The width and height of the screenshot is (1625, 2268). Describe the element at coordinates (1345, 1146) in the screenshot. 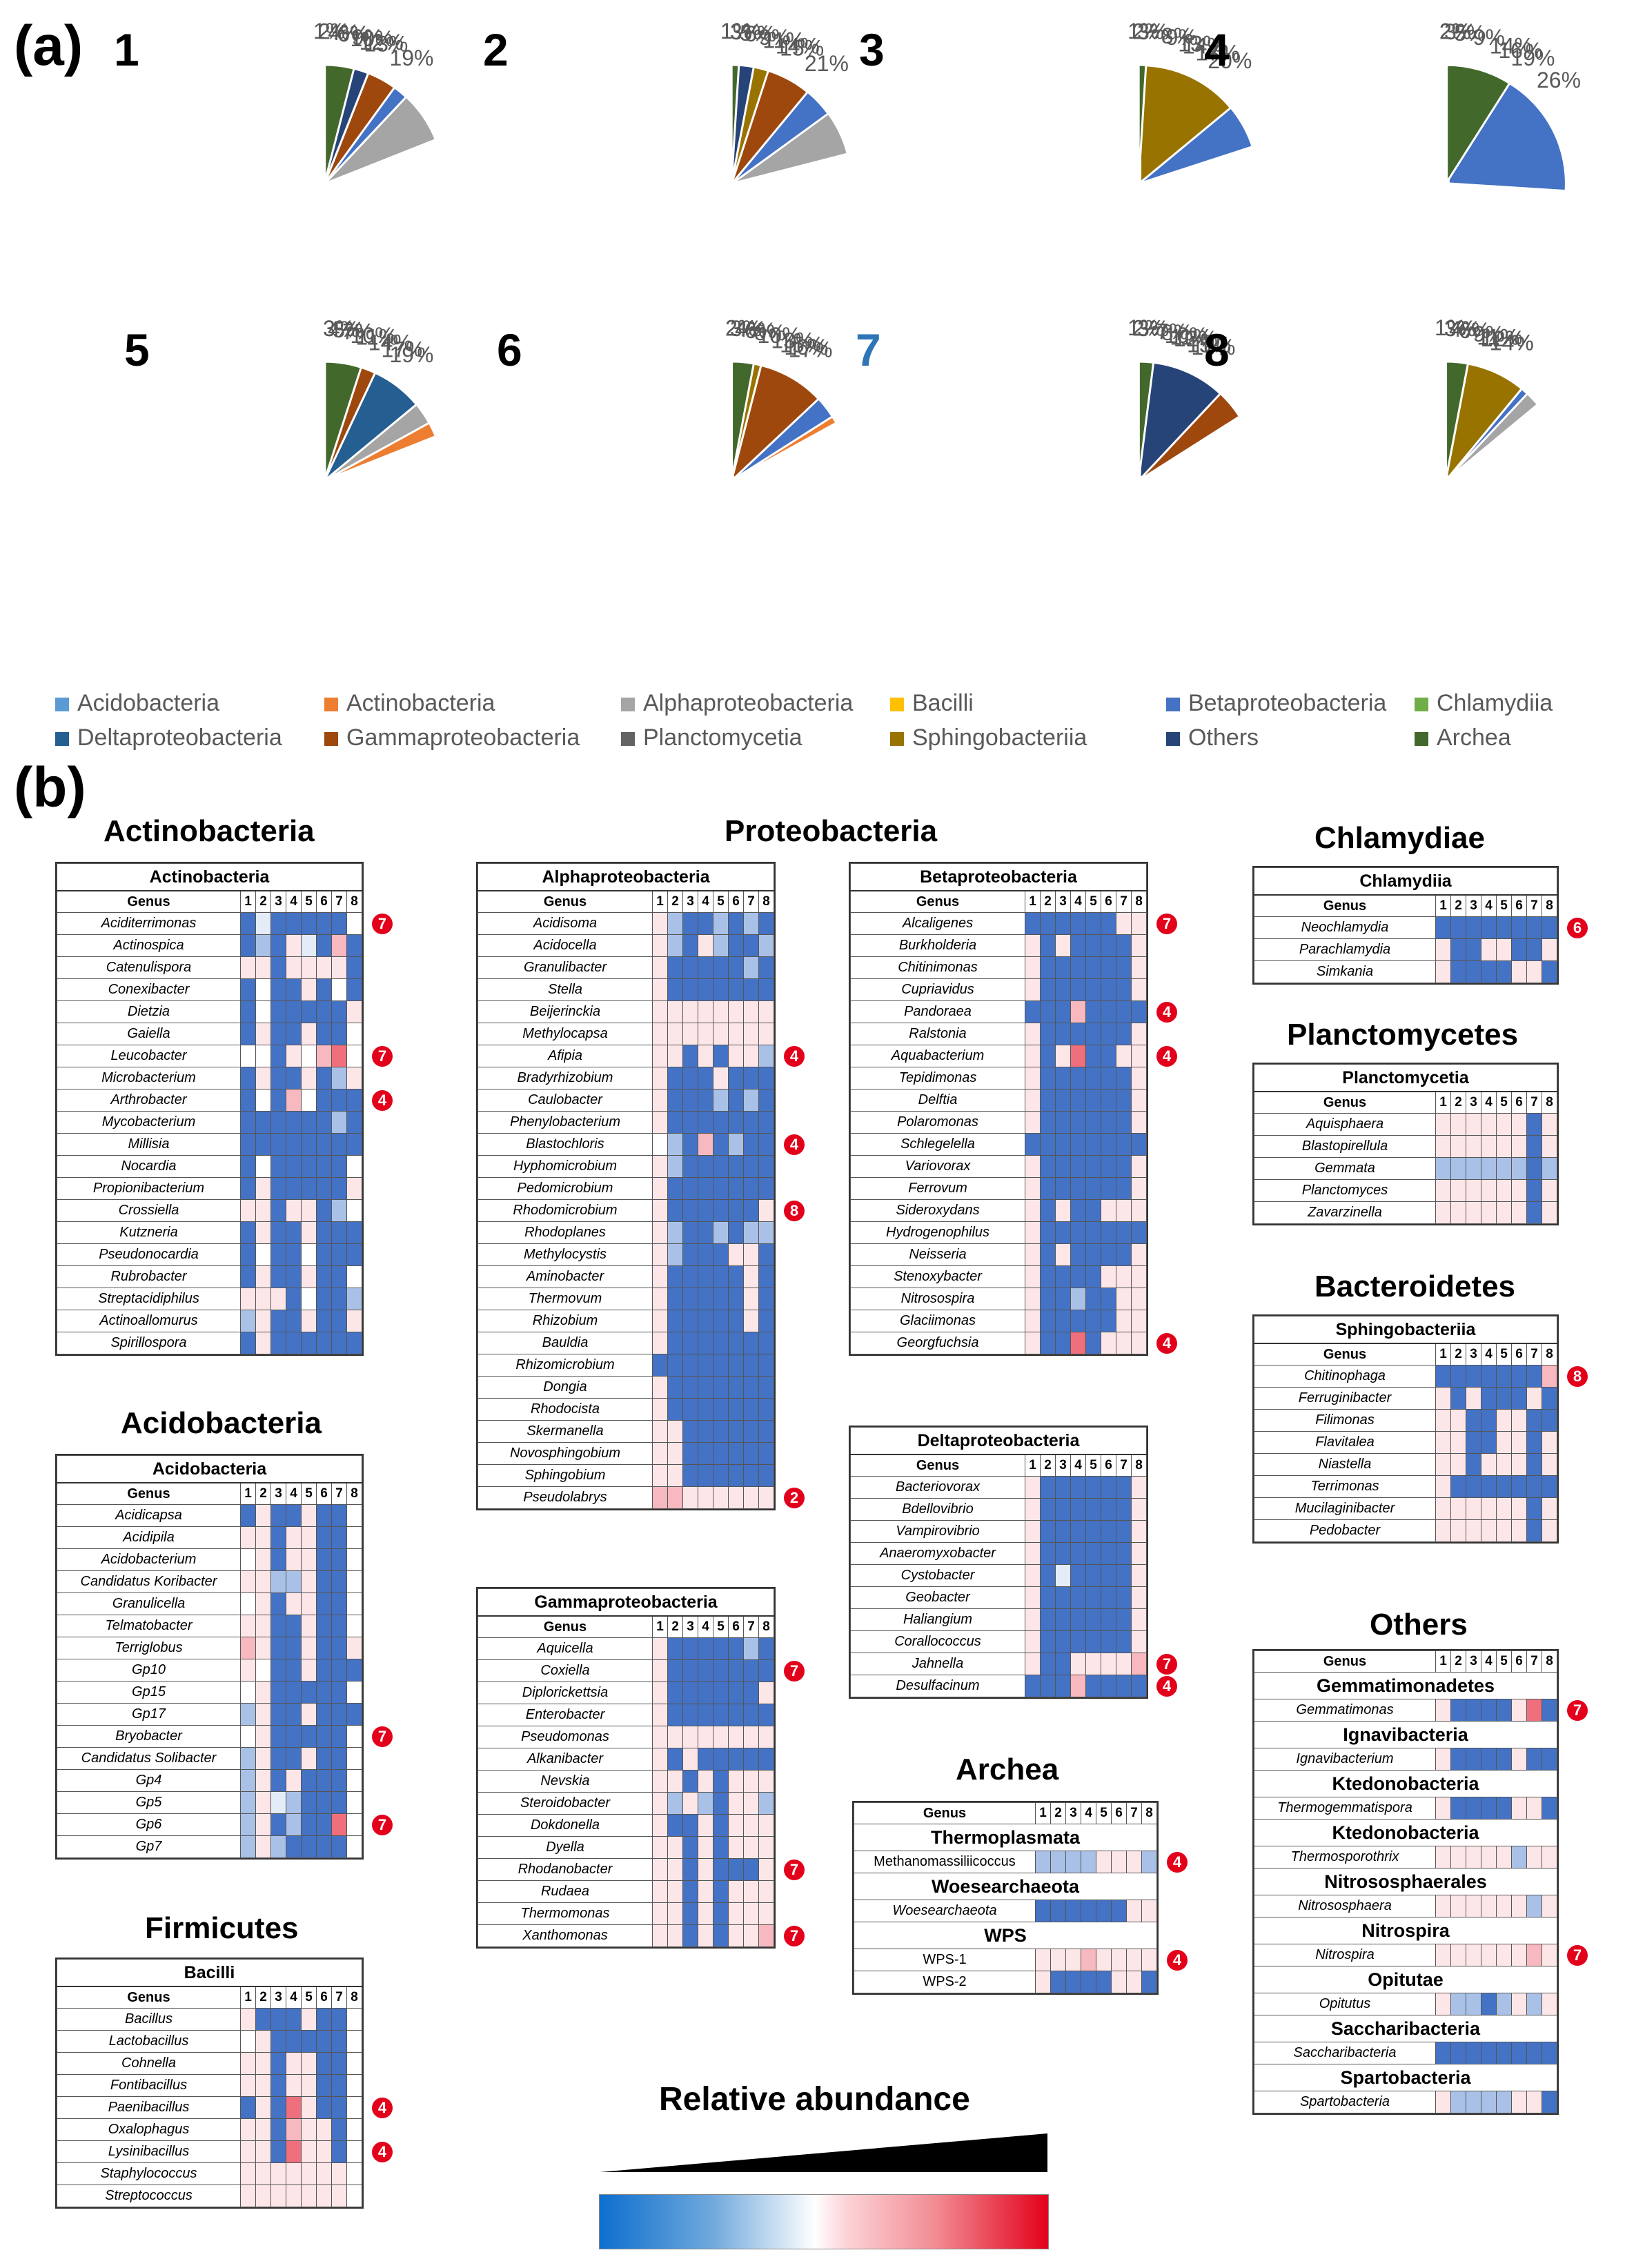

I see `genus-label: Blastopirellula` at that location.